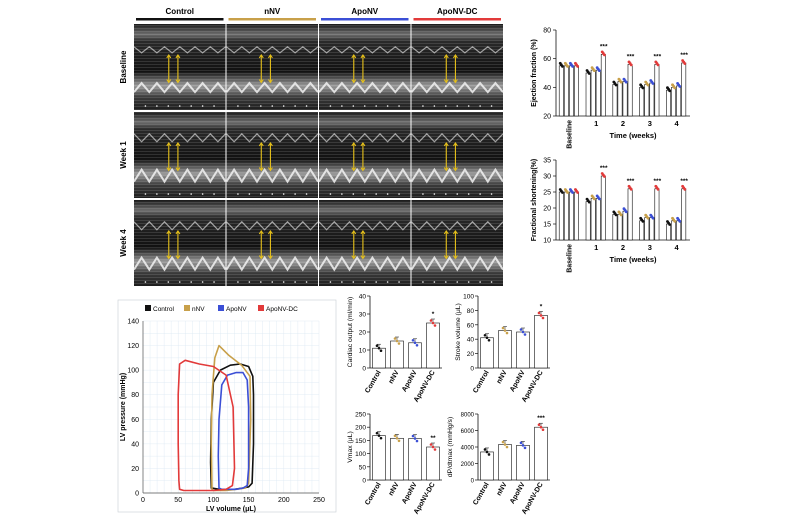  What do you see at coordinates (180, 11) in the screenshot?
I see `echo-group-label: Control` at bounding box center [180, 11].